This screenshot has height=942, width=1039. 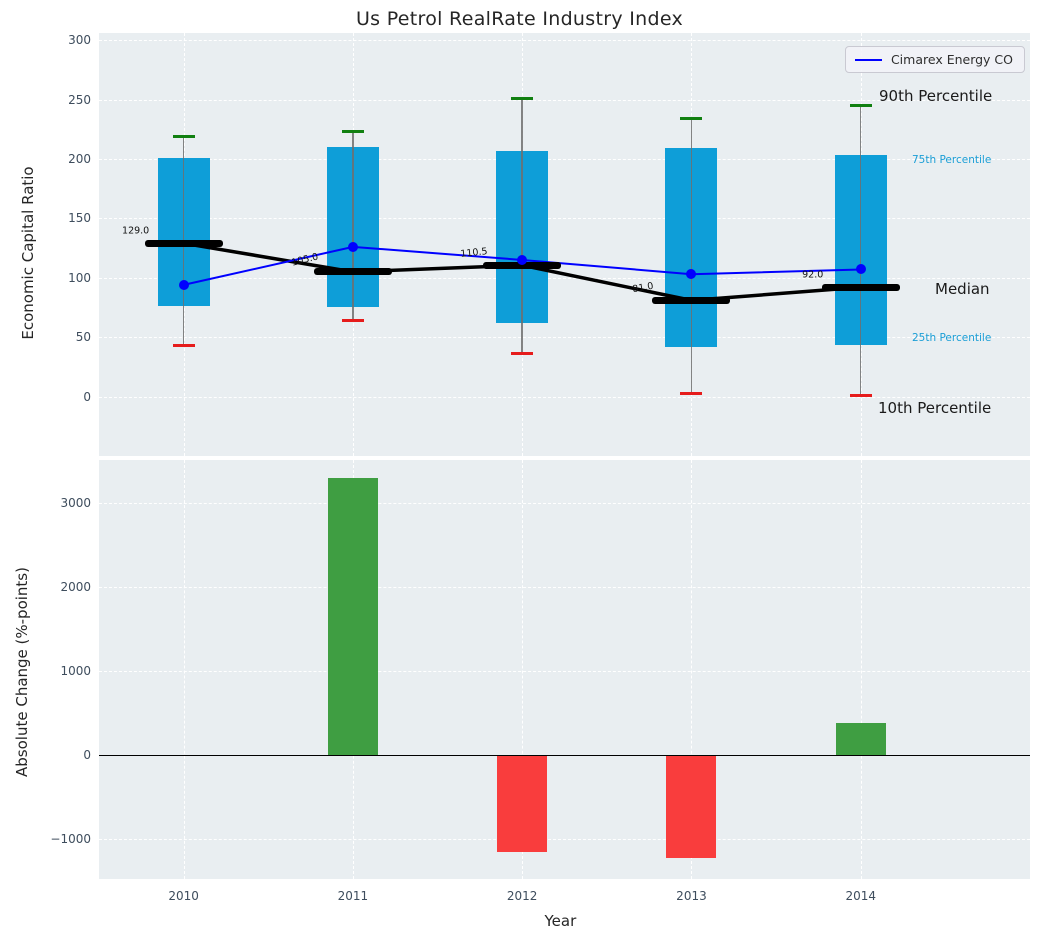 I want to click on chart-title: Us Petrol RealRate Industry Index, so click(x=519, y=19).